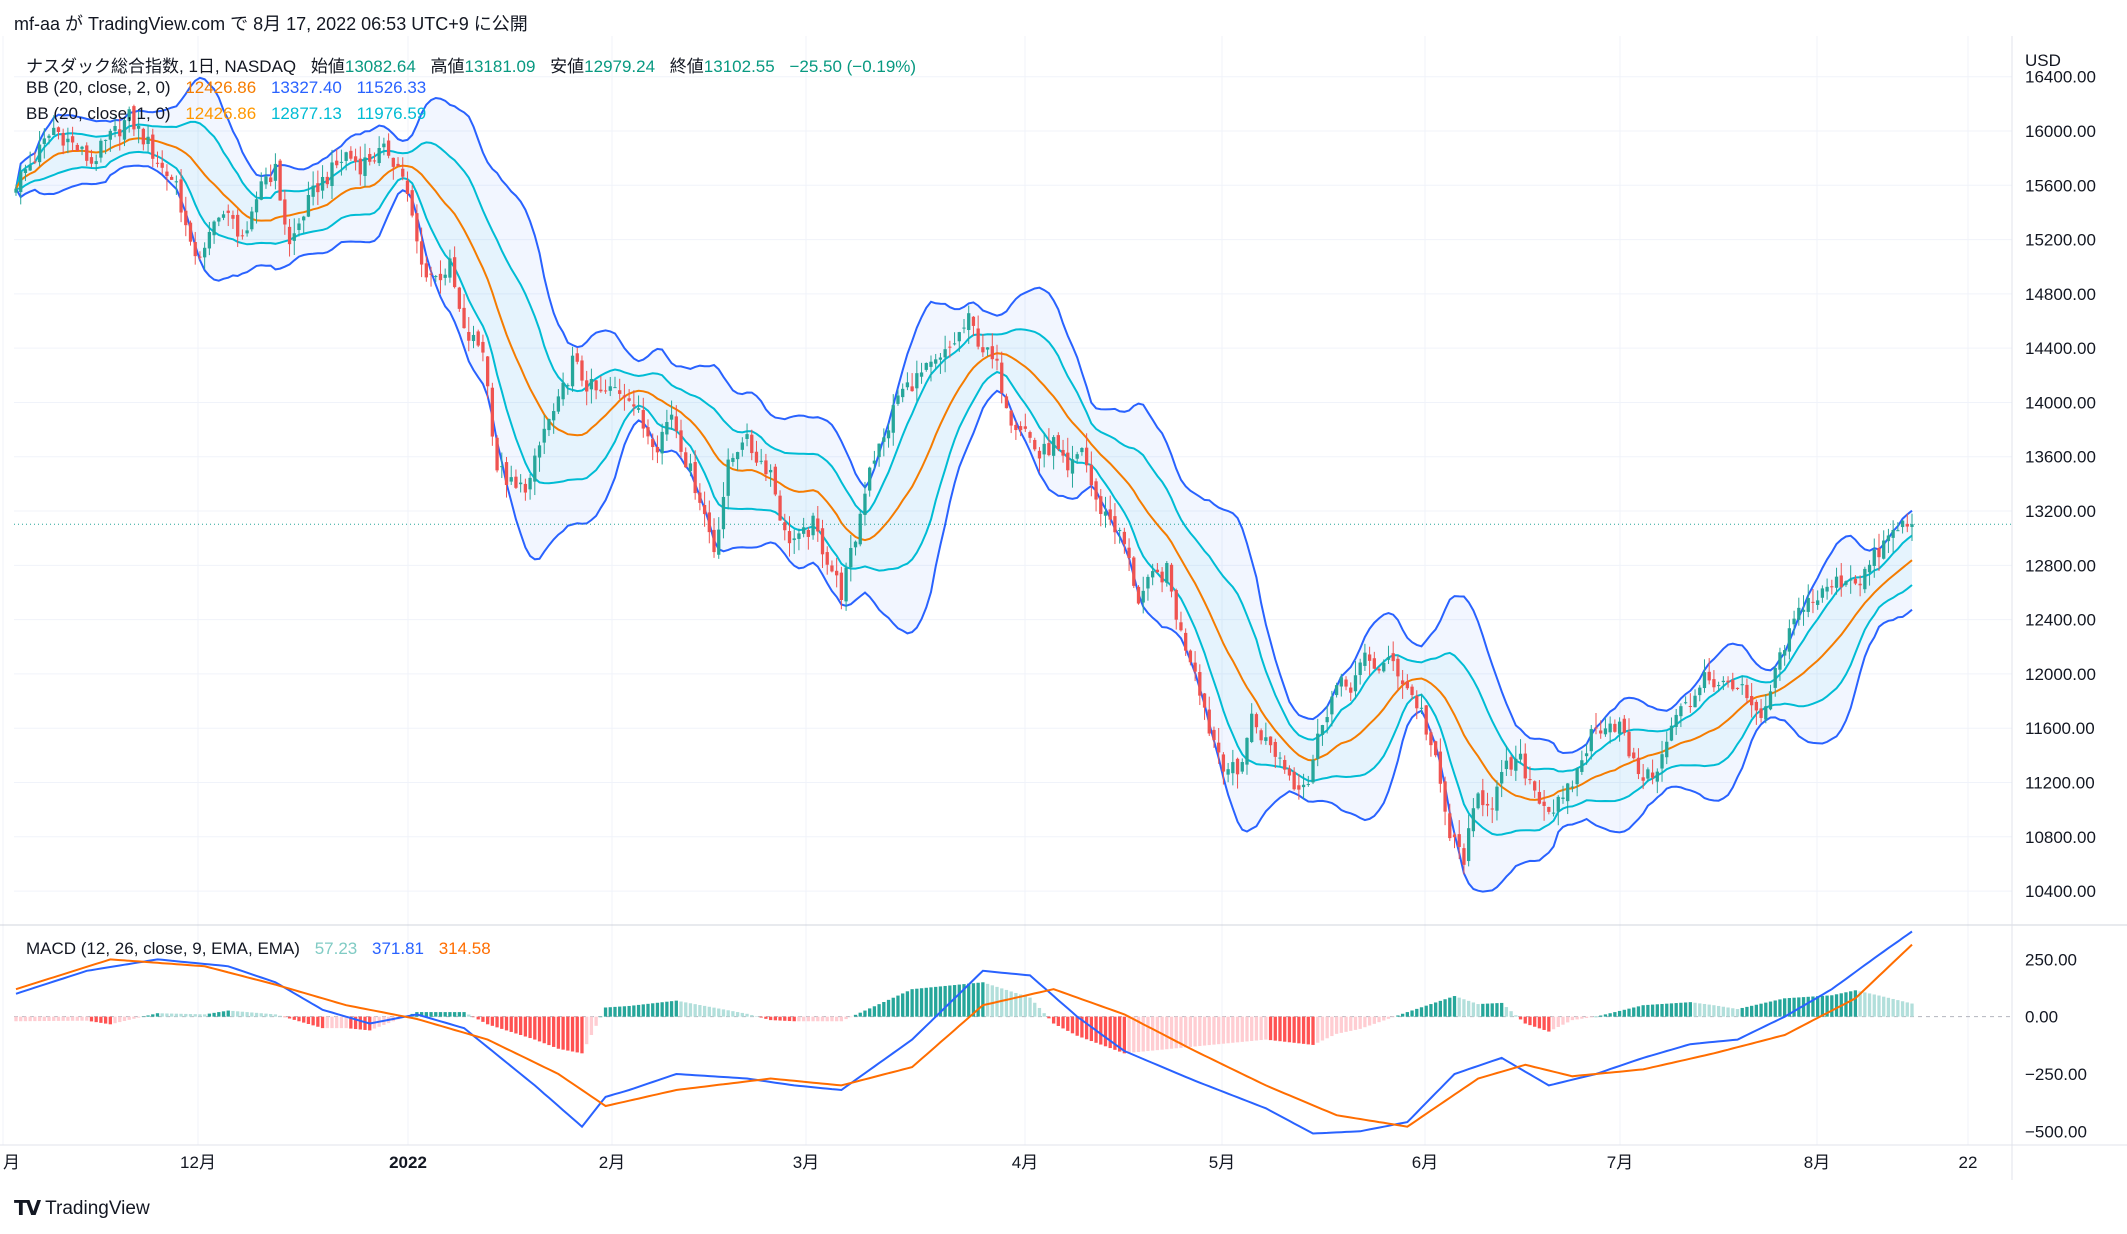 Image resolution: width=2127 pixels, height=1234 pixels. Describe the element at coordinates (686, 66) in the screenshot. I see `close-label: 終値` at that location.